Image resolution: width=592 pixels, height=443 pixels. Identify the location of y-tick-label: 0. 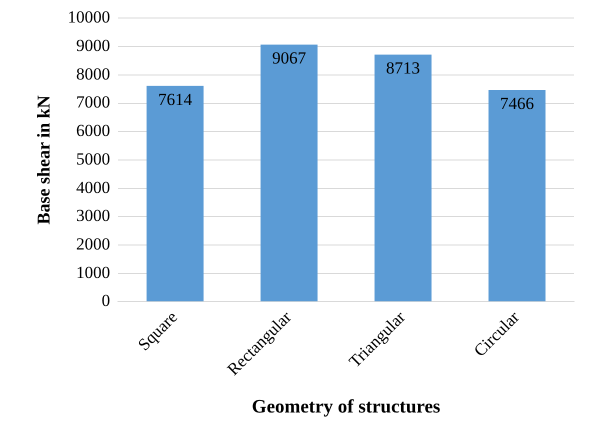
(106, 300).